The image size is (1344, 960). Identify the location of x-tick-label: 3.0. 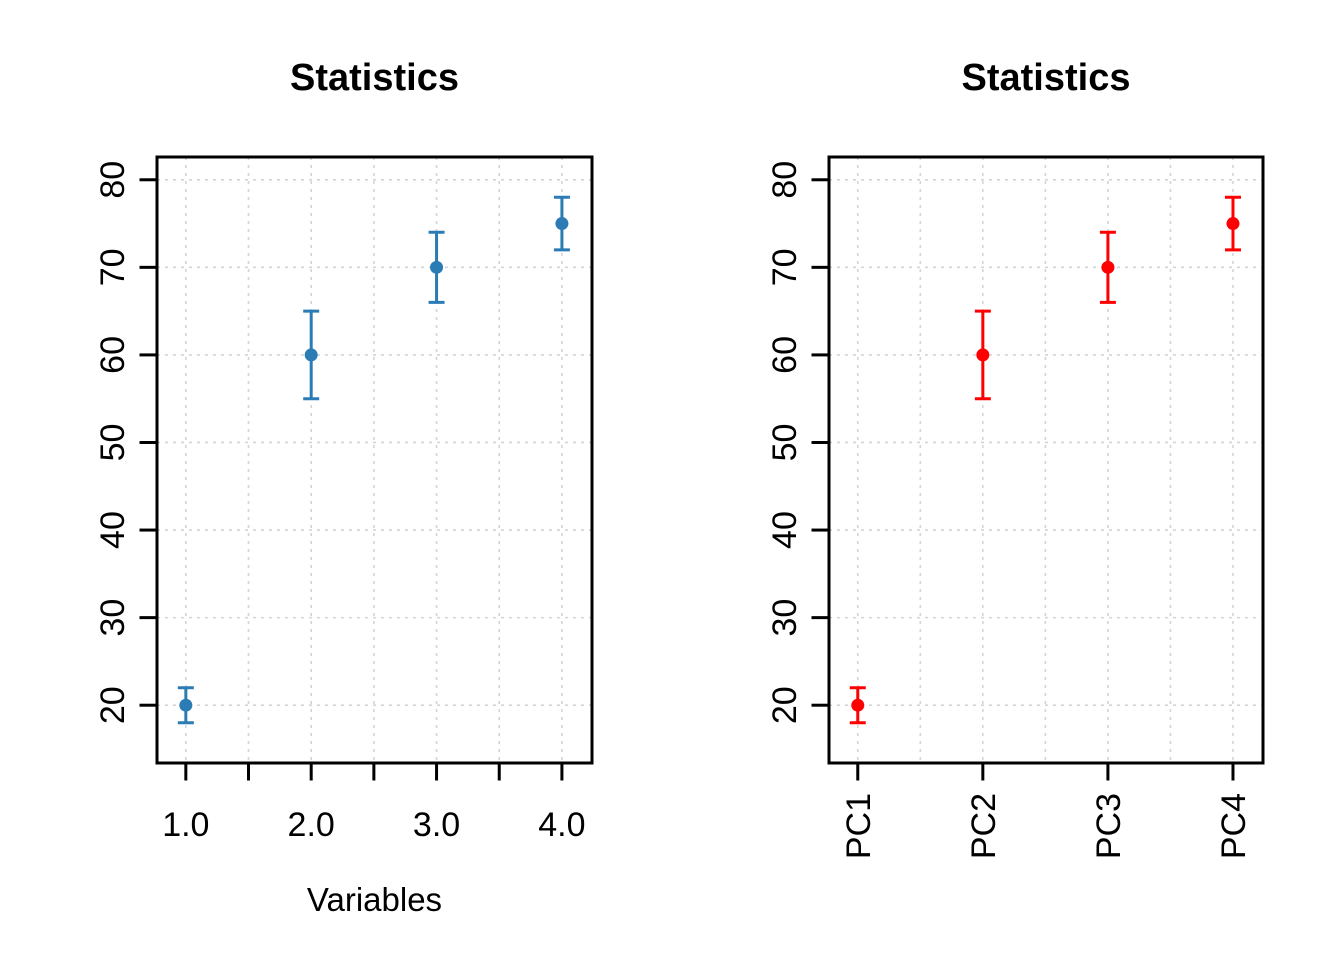
(436, 825).